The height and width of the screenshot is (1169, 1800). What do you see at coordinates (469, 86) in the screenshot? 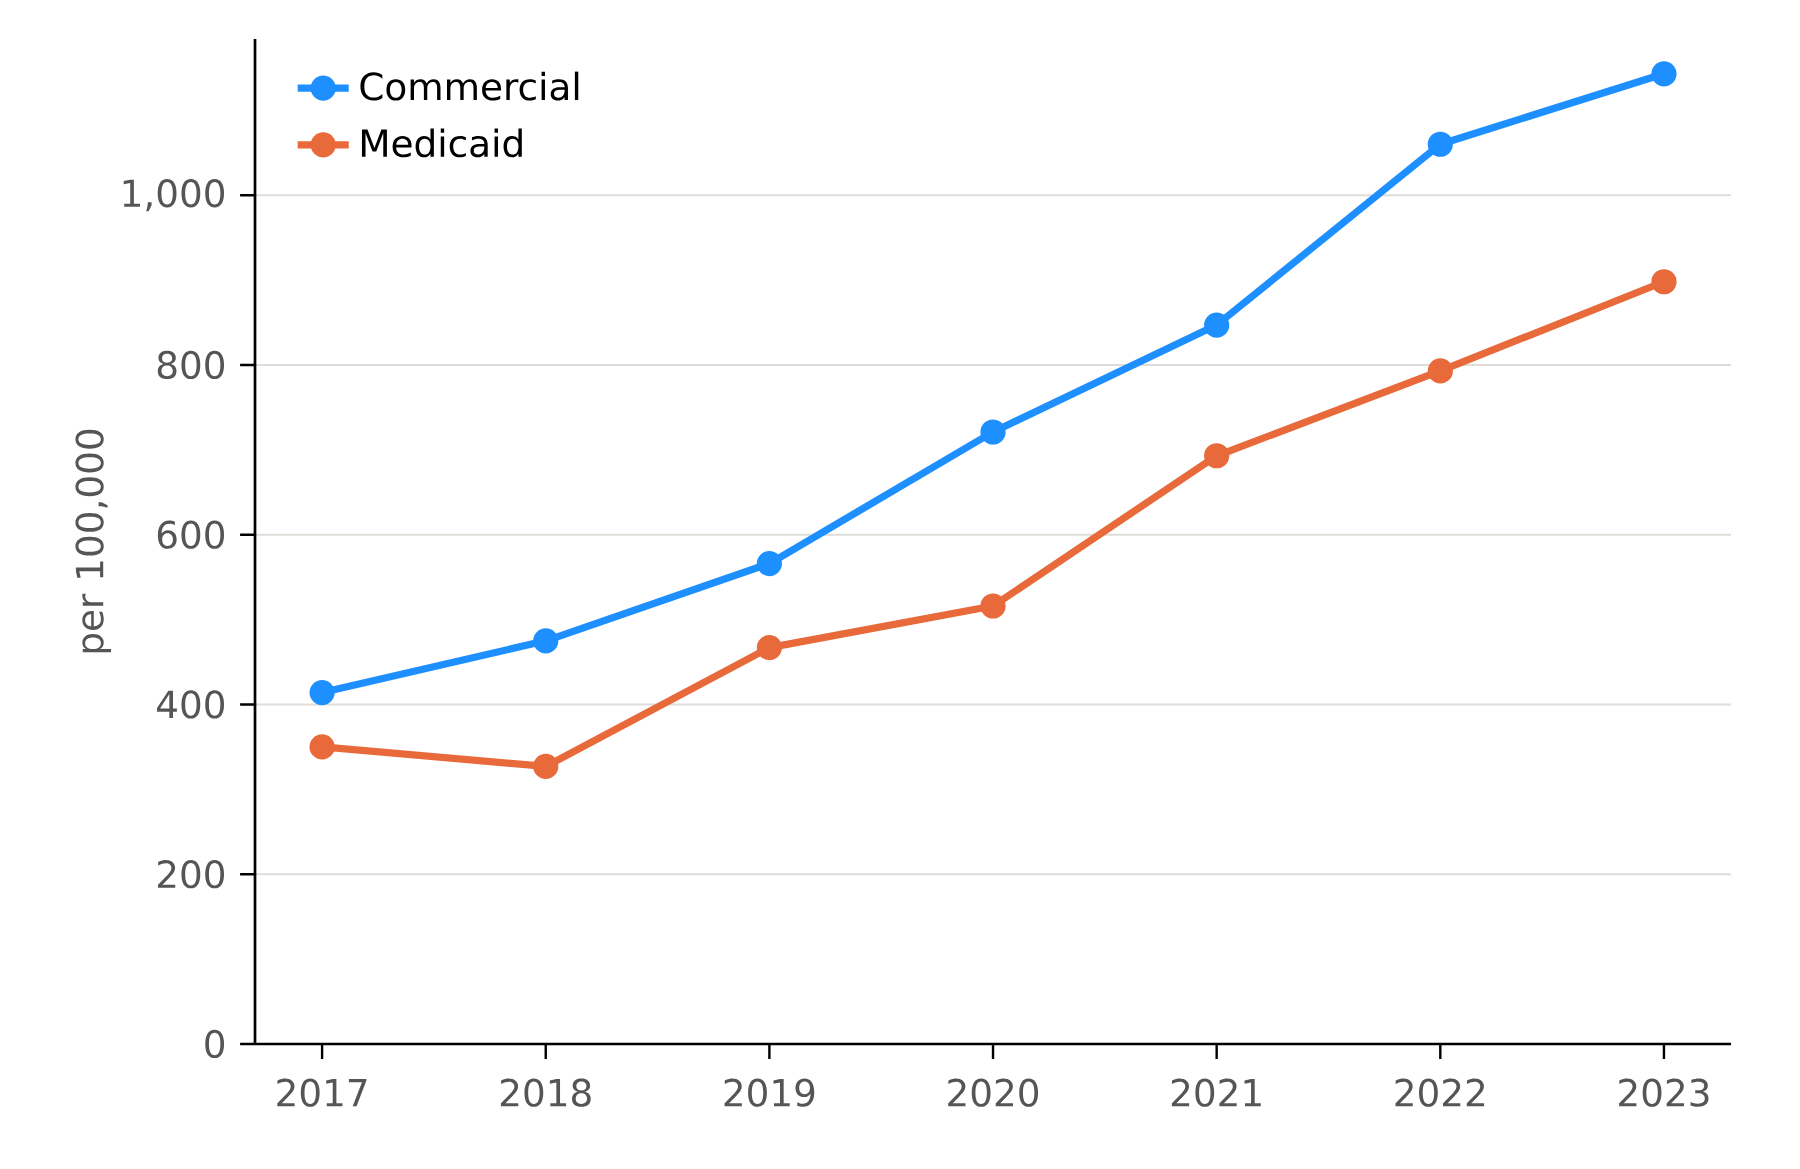
I see `legend-label: Commercial` at bounding box center [469, 86].